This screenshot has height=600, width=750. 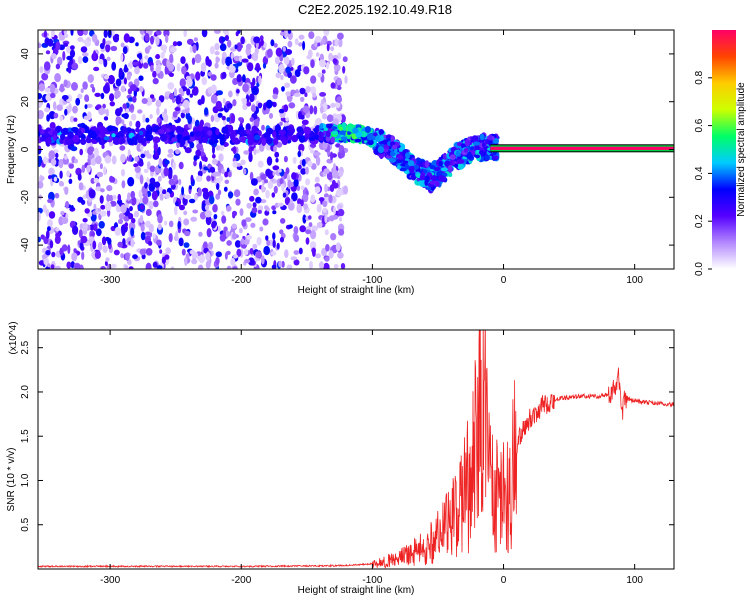 I want to click on y-tick-label: 40, so click(x=25, y=54).